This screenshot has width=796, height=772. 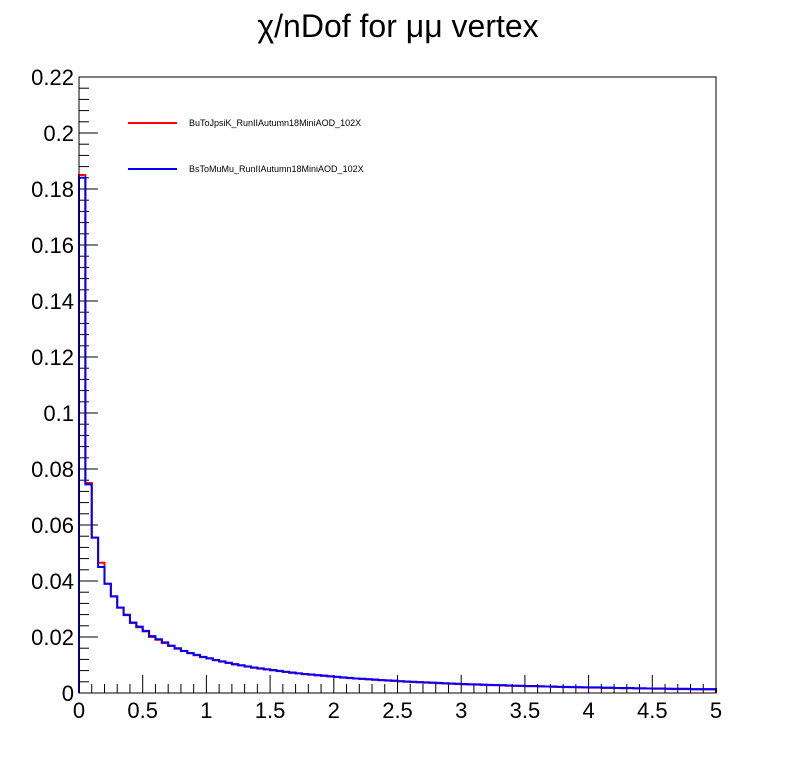 What do you see at coordinates (52, 469) in the screenshot?
I see `y-tick-label: 0.08` at bounding box center [52, 469].